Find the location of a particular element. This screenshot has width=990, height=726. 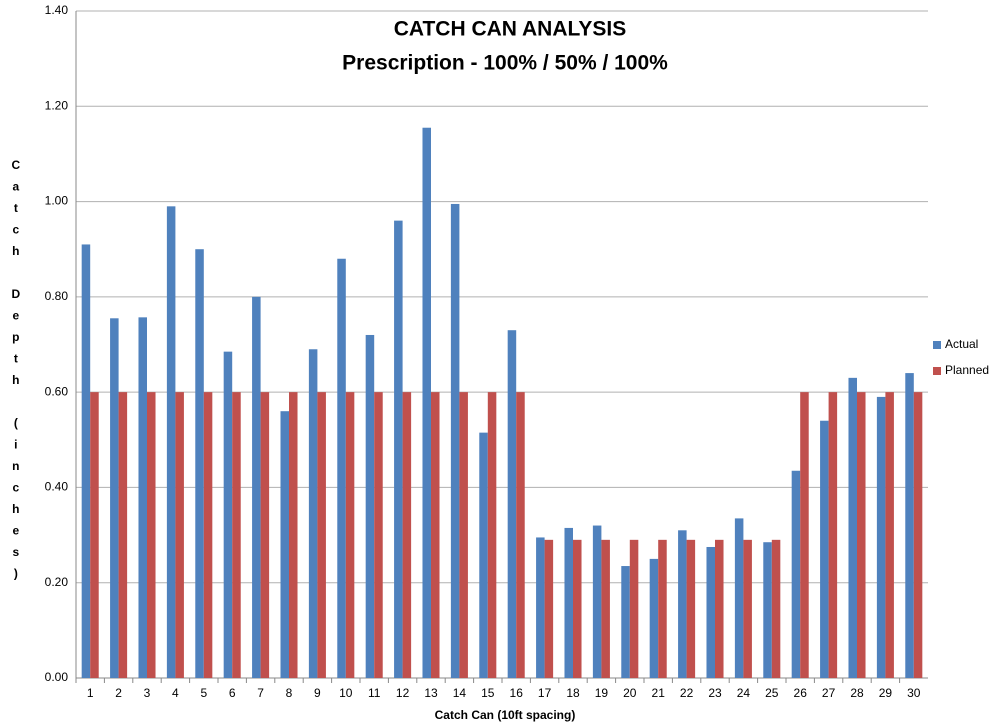

x-tick-label: 9 is located at coordinates (317, 693).